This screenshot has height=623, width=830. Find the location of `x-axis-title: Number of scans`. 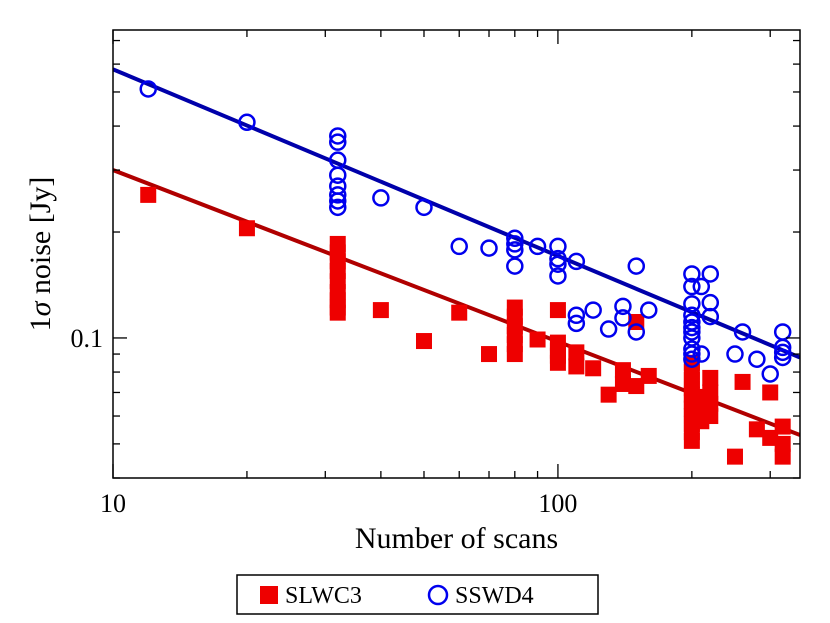

x-axis-title: Number of scans is located at coordinates (456, 538).